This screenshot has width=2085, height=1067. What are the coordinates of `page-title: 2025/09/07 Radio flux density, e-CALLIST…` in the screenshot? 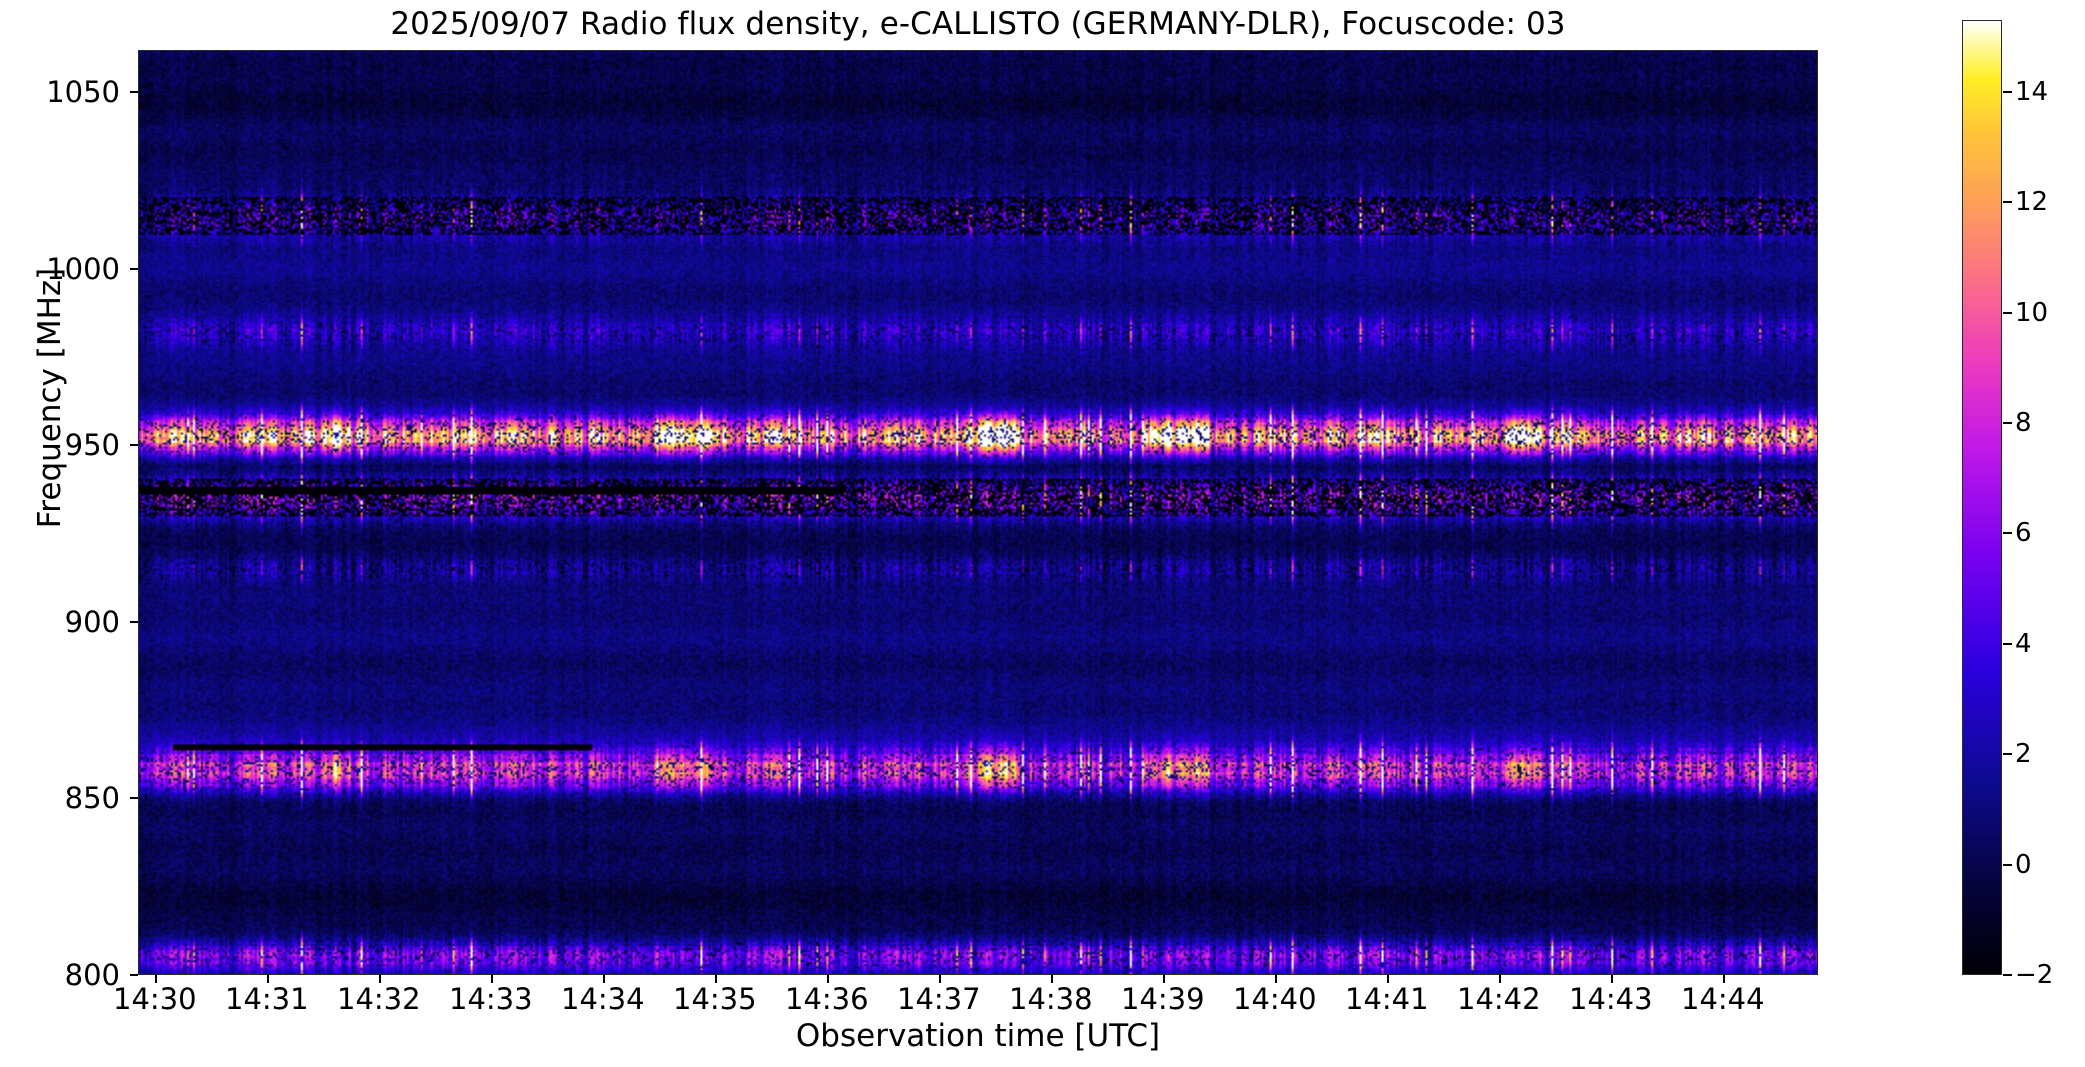 It's located at (978, 24).